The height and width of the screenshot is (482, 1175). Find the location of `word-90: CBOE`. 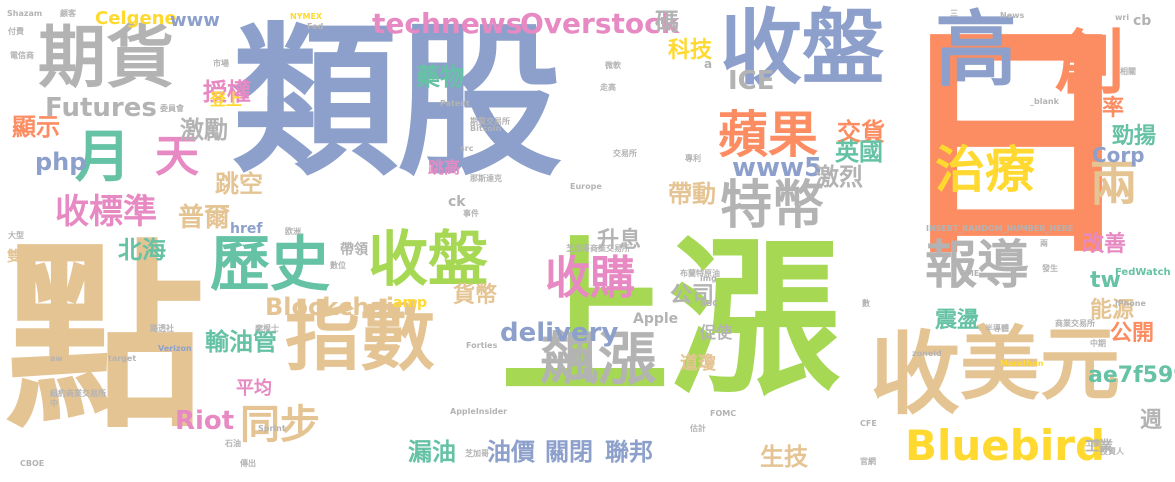

word-90: CBOE is located at coordinates (32, 463).